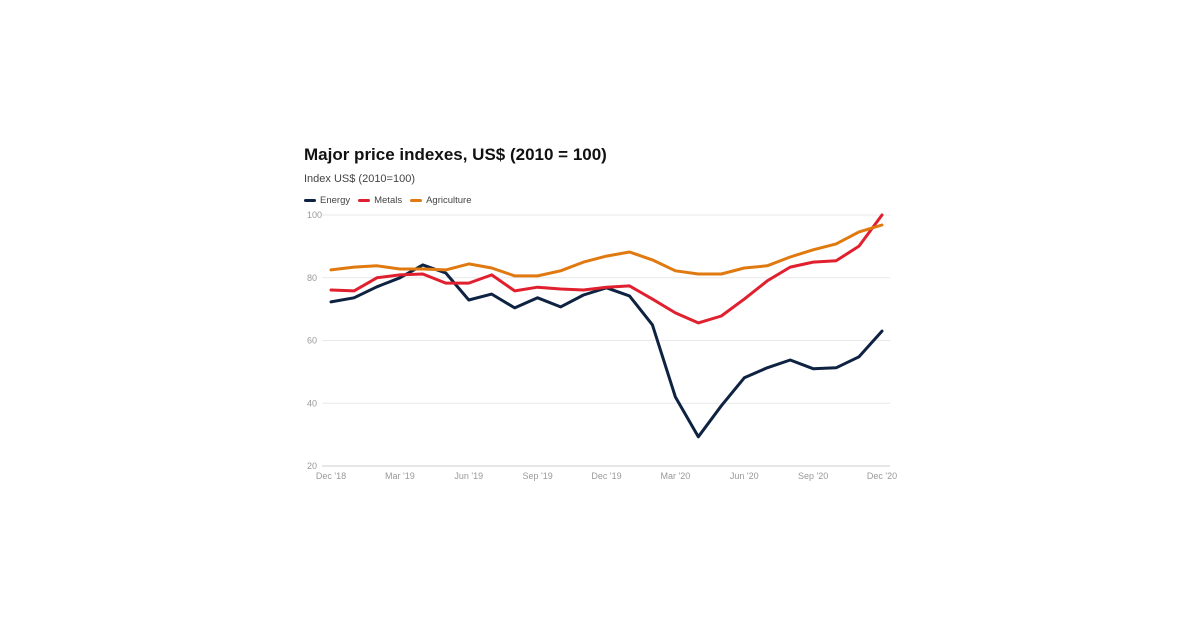 The width and height of the screenshot is (1200, 630). What do you see at coordinates (312, 341) in the screenshot?
I see `y-tick-label: 60` at bounding box center [312, 341].